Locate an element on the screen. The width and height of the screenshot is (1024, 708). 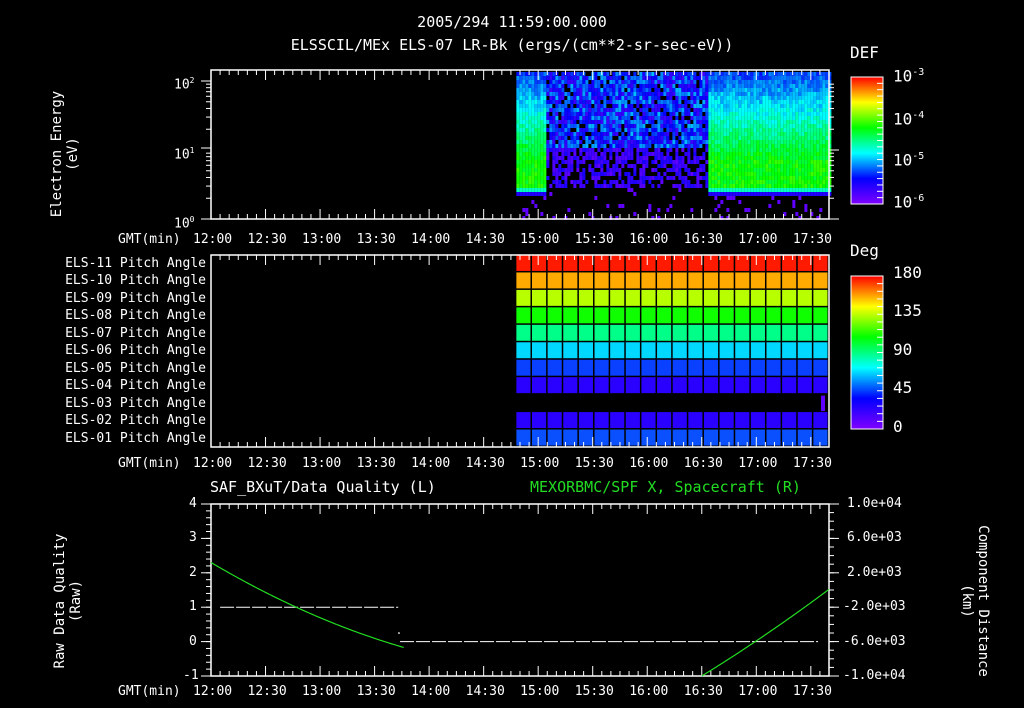
def-colorbar-tick: 10⁻⁵ is located at coordinates (909, 160).